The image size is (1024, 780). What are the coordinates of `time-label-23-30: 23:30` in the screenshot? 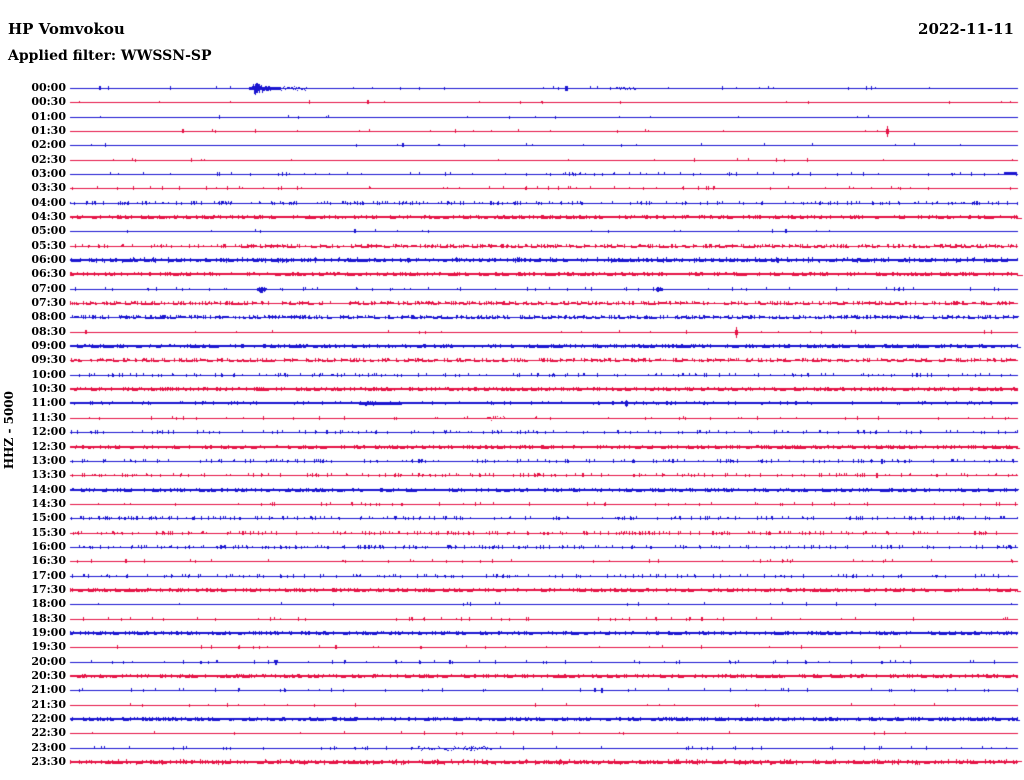 It's located at (48, 761).